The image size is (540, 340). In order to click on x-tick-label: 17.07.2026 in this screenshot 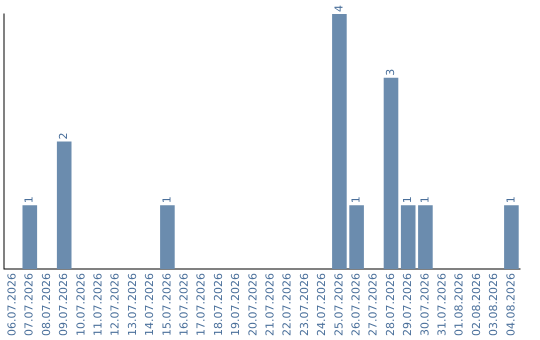, I will do `click(201, 304)`.